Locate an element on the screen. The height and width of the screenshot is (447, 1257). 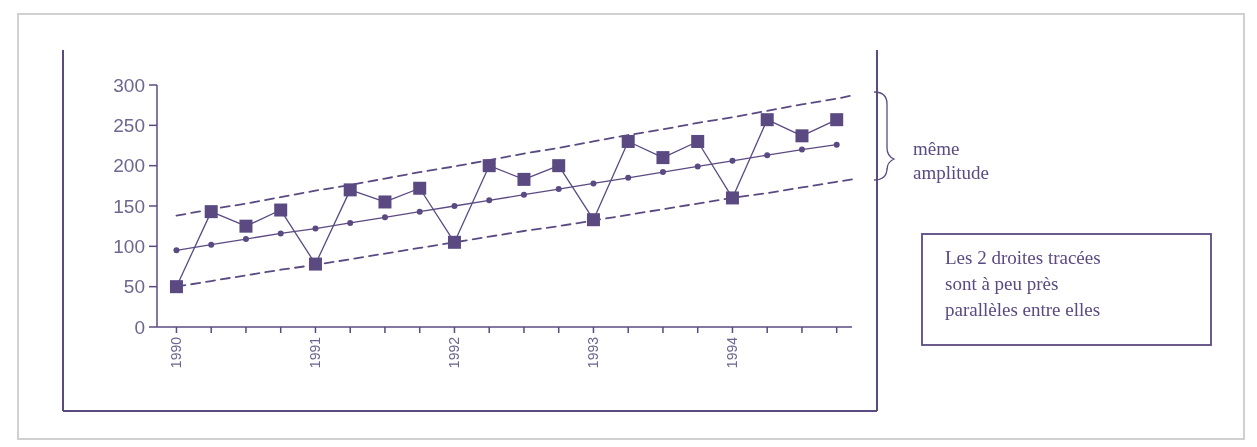
x-tick-label: 1993 is located at coordinates (593, 352).